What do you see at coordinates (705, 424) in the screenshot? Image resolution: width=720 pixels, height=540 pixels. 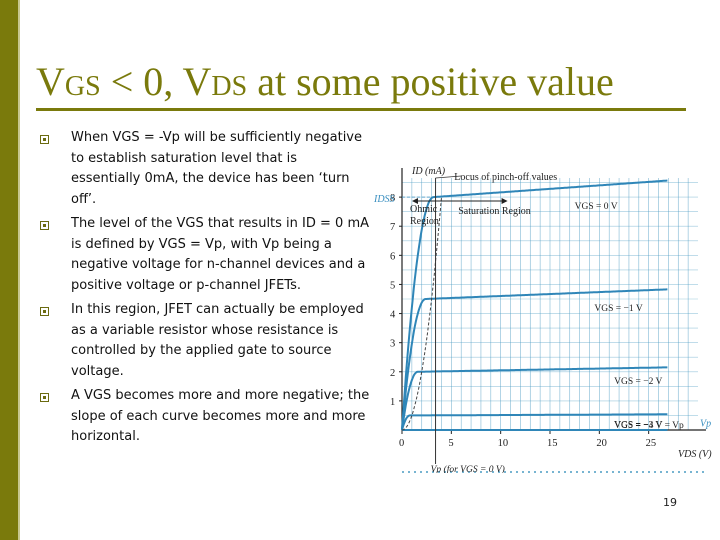 I see `vp-right-label: Vp` at bounding box center [705, 424].